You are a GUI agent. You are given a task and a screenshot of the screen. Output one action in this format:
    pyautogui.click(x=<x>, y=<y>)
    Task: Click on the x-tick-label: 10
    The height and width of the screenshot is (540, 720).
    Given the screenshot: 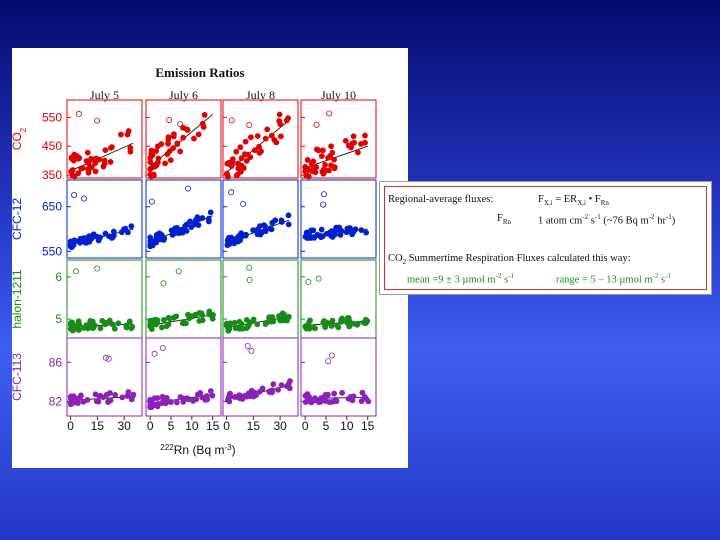 What is the action you would take?
    pyautogui.click(x=347, y=426)
    